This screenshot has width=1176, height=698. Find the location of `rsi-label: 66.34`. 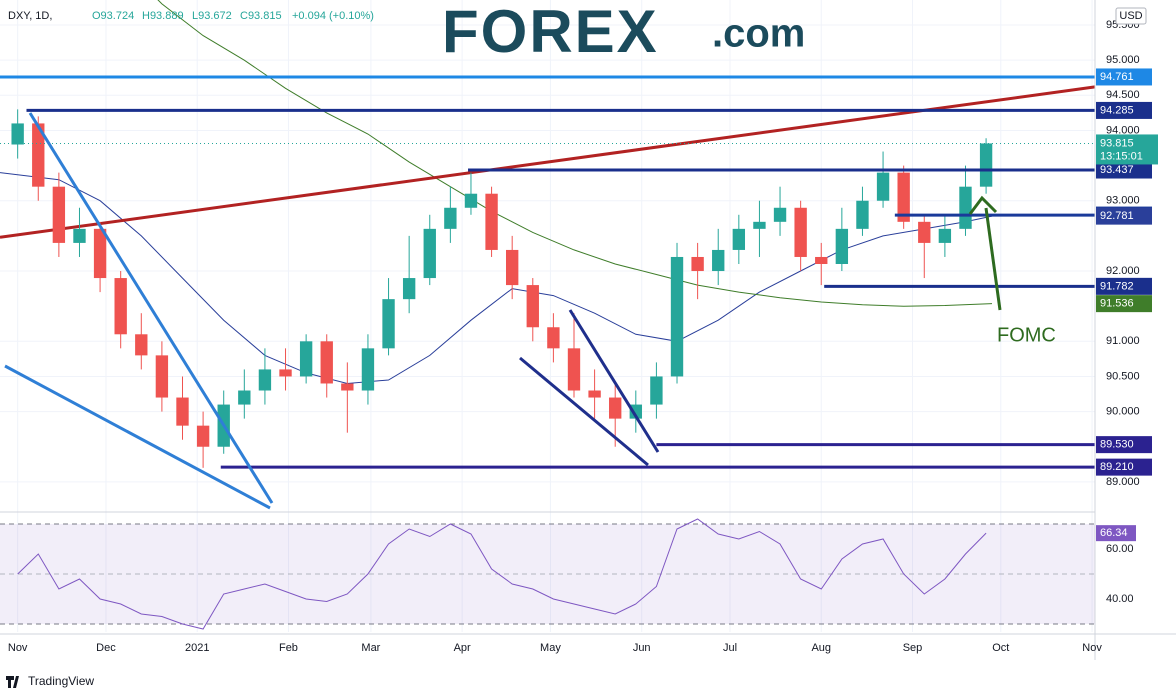

rsi-label: 66.34 is located at coordinates (1114, 533).